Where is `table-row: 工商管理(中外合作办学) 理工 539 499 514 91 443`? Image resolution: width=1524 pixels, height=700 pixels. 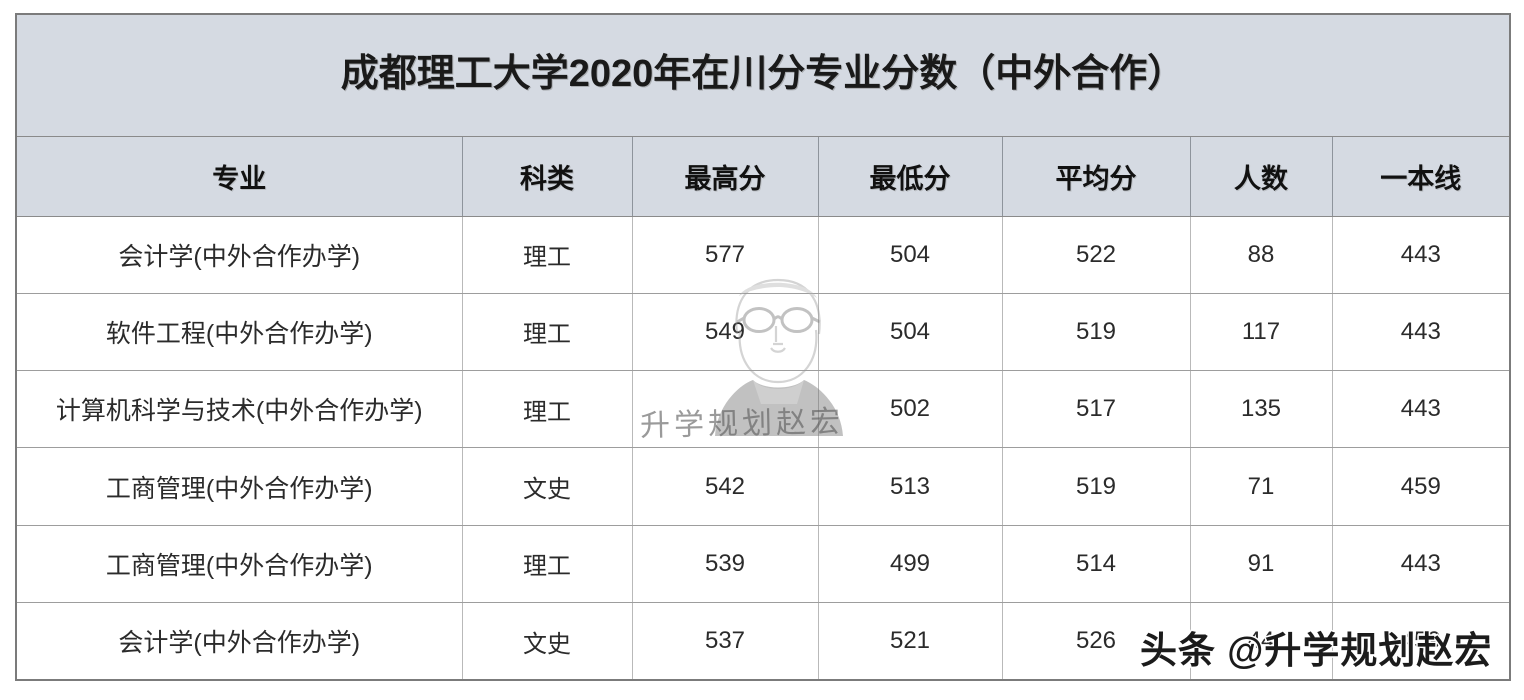 table-row: 工商管理(中外合作办学) 理工 539 499 514 91 443 is located at coordinates (763, 564).